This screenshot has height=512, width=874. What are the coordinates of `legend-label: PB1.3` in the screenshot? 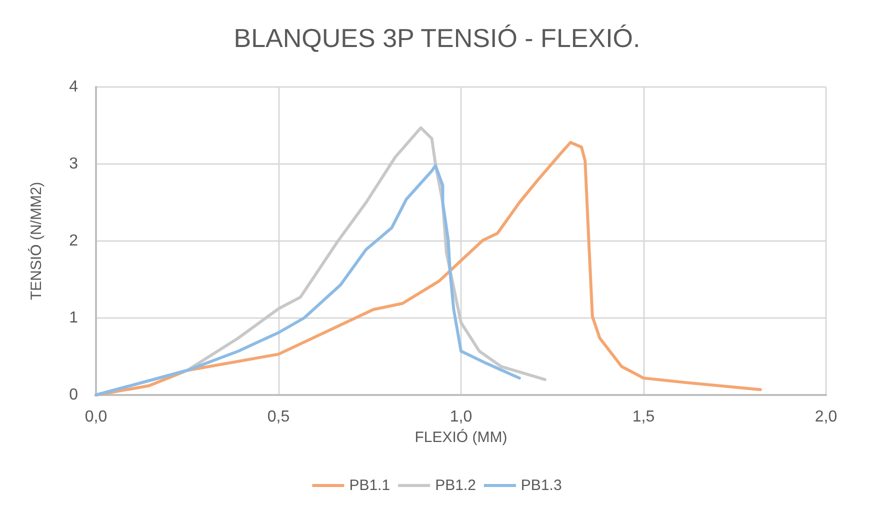 It's located at (541, 485).